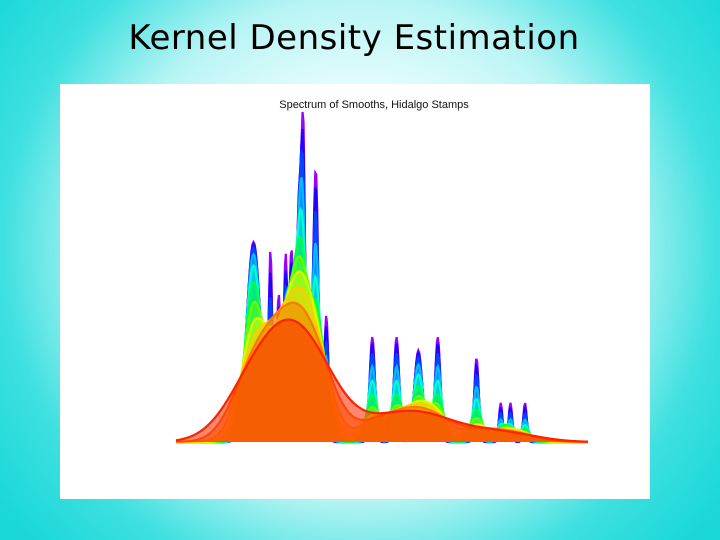 The width and height of the screenshot is (720, 540). What do you see at coordinates (374, 105) in the screenshot?
I see `chart-title: Spectrum of Smooths, Hidalgo Stamps` at bounding box center [374, 105].